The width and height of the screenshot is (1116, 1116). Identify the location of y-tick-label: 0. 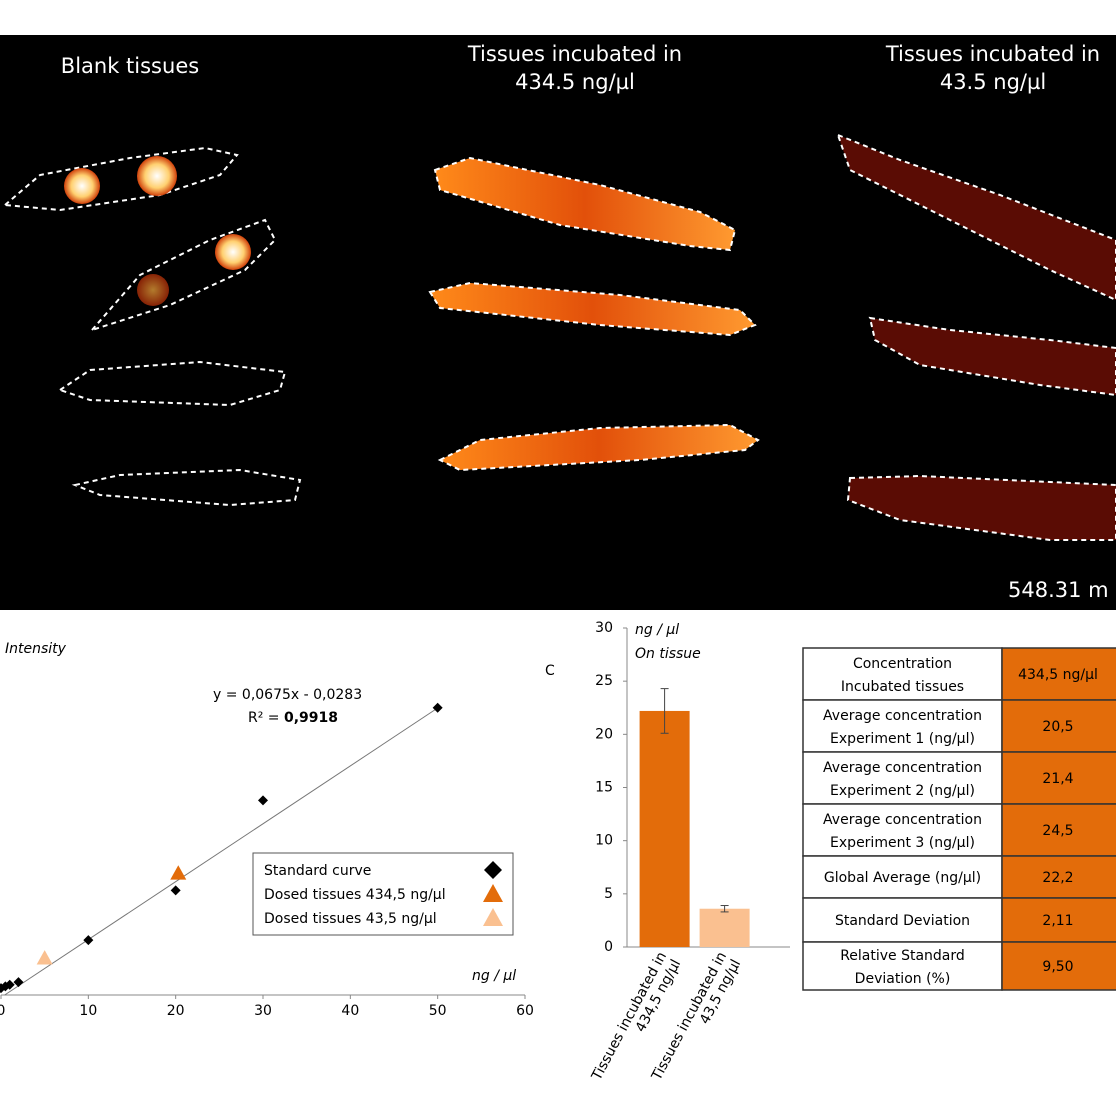
(608, 947).